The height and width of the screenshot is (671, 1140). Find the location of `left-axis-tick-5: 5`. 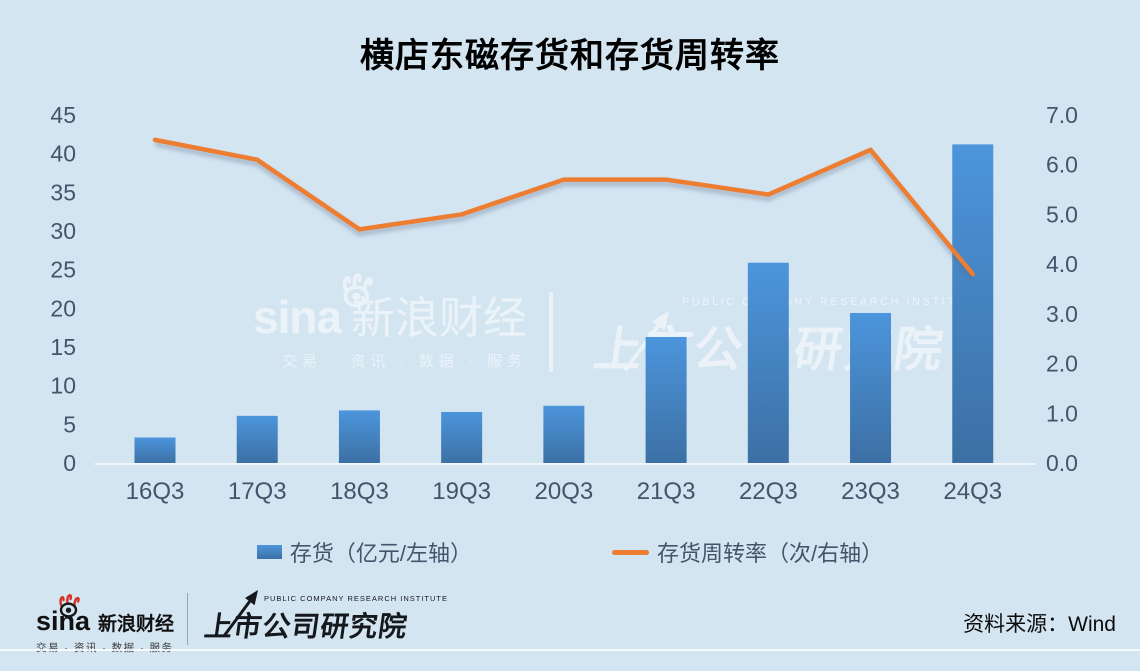

left-axis-tick-5: 5 is located at coordinates (69, 424).